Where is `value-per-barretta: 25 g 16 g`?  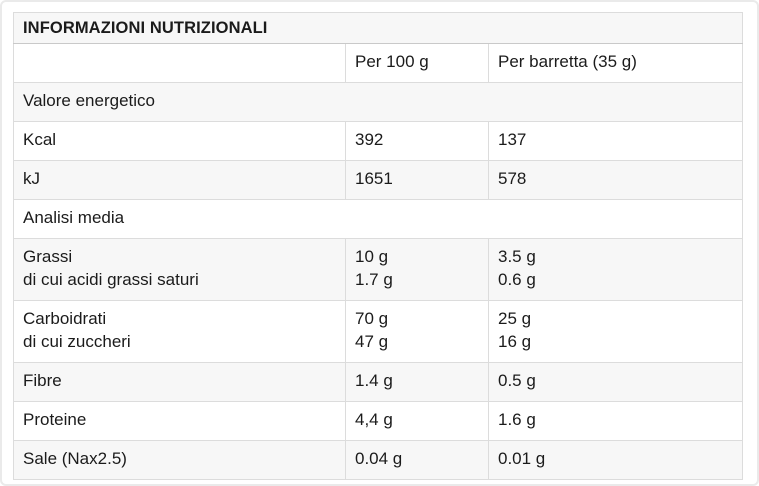 value-per-barretta: 25 g 16 g is located at coordinates (615, 331).